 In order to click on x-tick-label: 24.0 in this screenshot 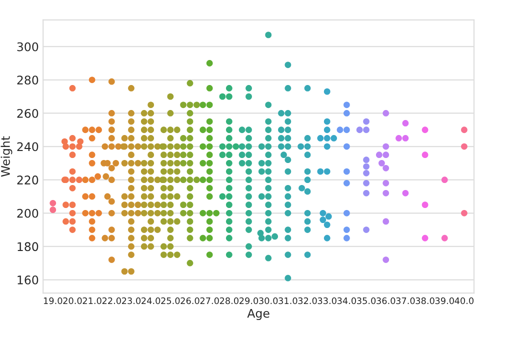, I will do `click(151, 300)`.